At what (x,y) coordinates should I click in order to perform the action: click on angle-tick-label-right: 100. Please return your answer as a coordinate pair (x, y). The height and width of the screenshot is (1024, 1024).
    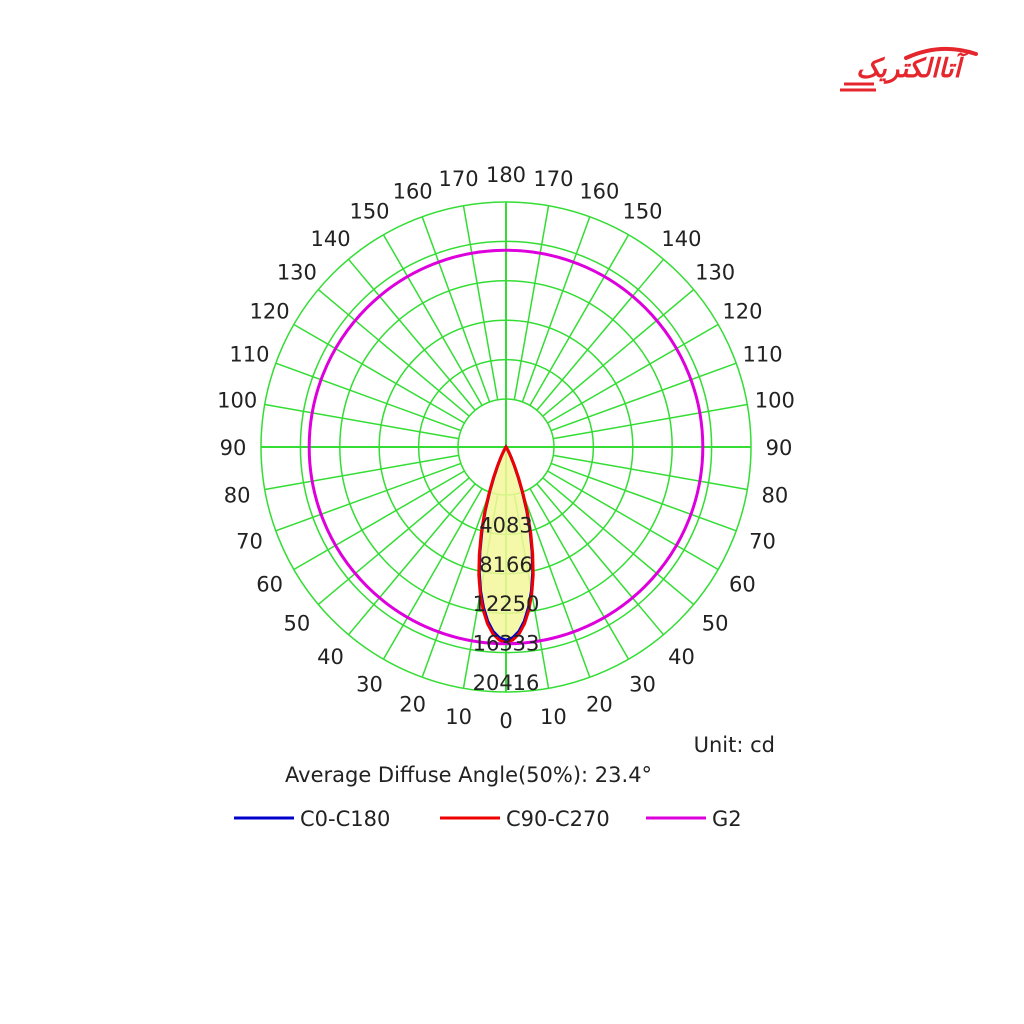
    Looking at the image, I should click on (775, 401).